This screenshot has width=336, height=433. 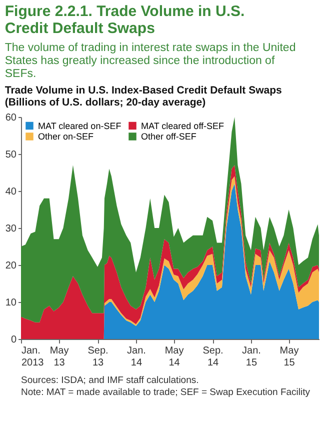 I want to click on legend-label: Other off-SEF, so click(x=169, y=137).